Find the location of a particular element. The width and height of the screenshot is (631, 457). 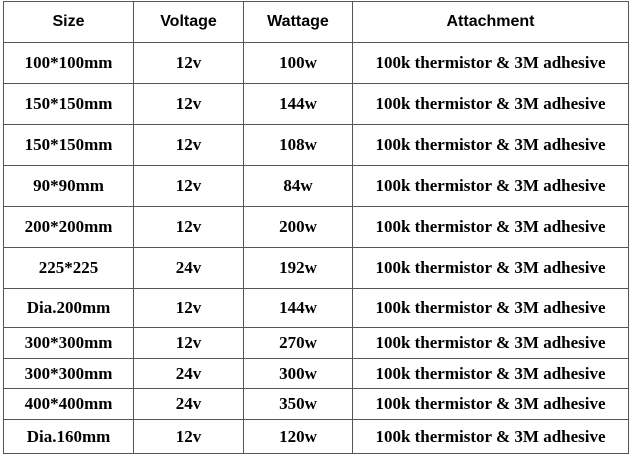

header-row: Size Voltage Wattage Attachment is located at coordinates (316, 22).